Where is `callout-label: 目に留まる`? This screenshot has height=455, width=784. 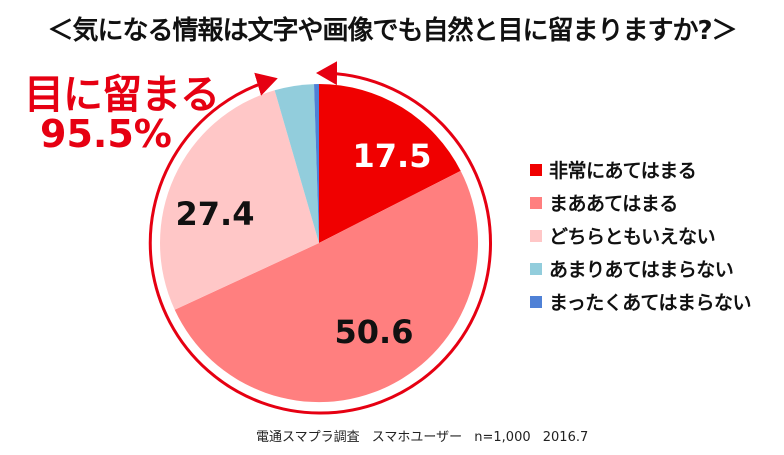
callout-label: 目に留まる is located at coordinates (122, 95).